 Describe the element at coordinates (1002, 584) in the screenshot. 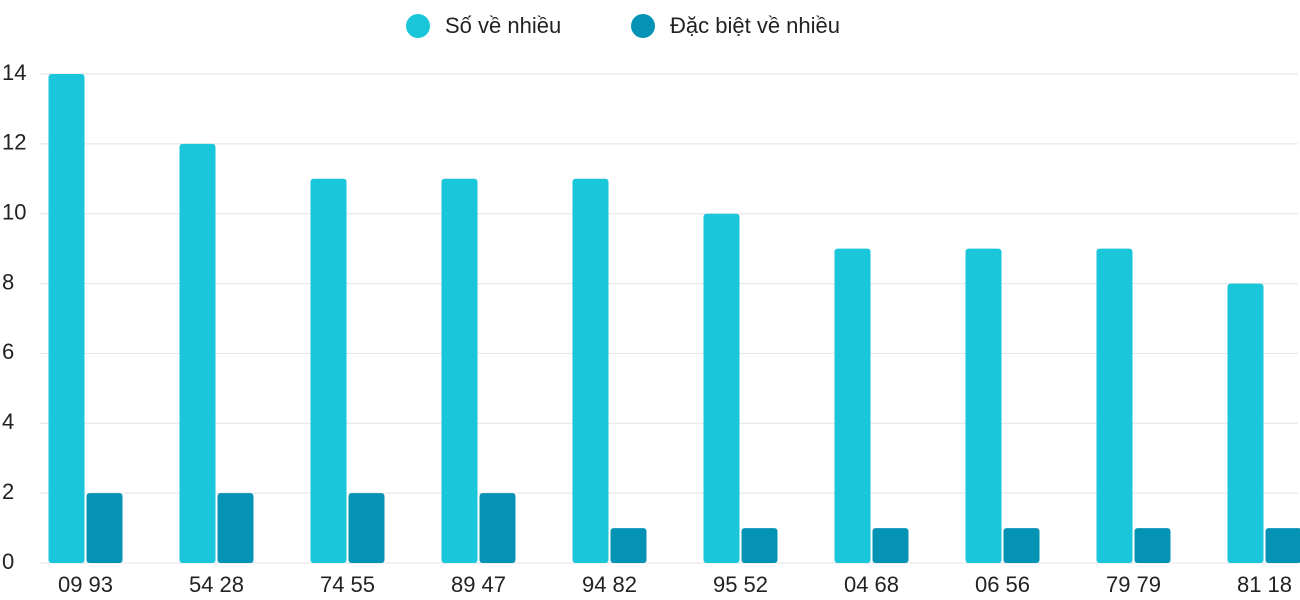

I see `x-tick-label: 06 56` at that location.